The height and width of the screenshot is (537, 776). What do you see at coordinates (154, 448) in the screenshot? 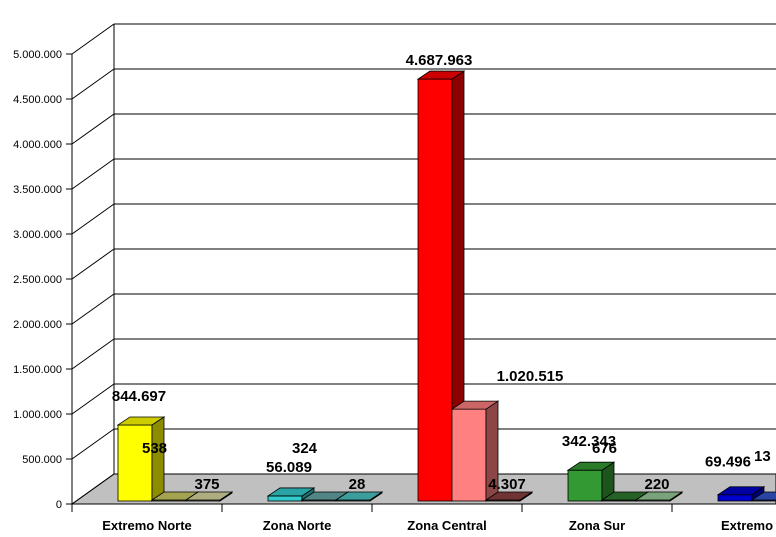
I see `data-label: 538` at bounding box center [154, 448].